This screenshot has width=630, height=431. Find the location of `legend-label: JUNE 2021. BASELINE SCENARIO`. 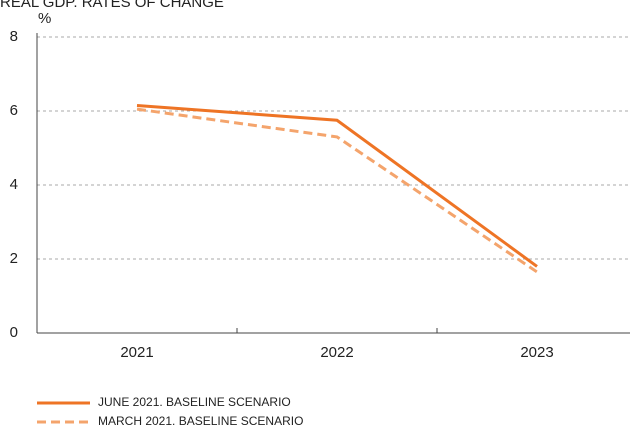

legend-label: JUNE 2021. BASELINE SCENARIO is located at coordinates (194, 402).